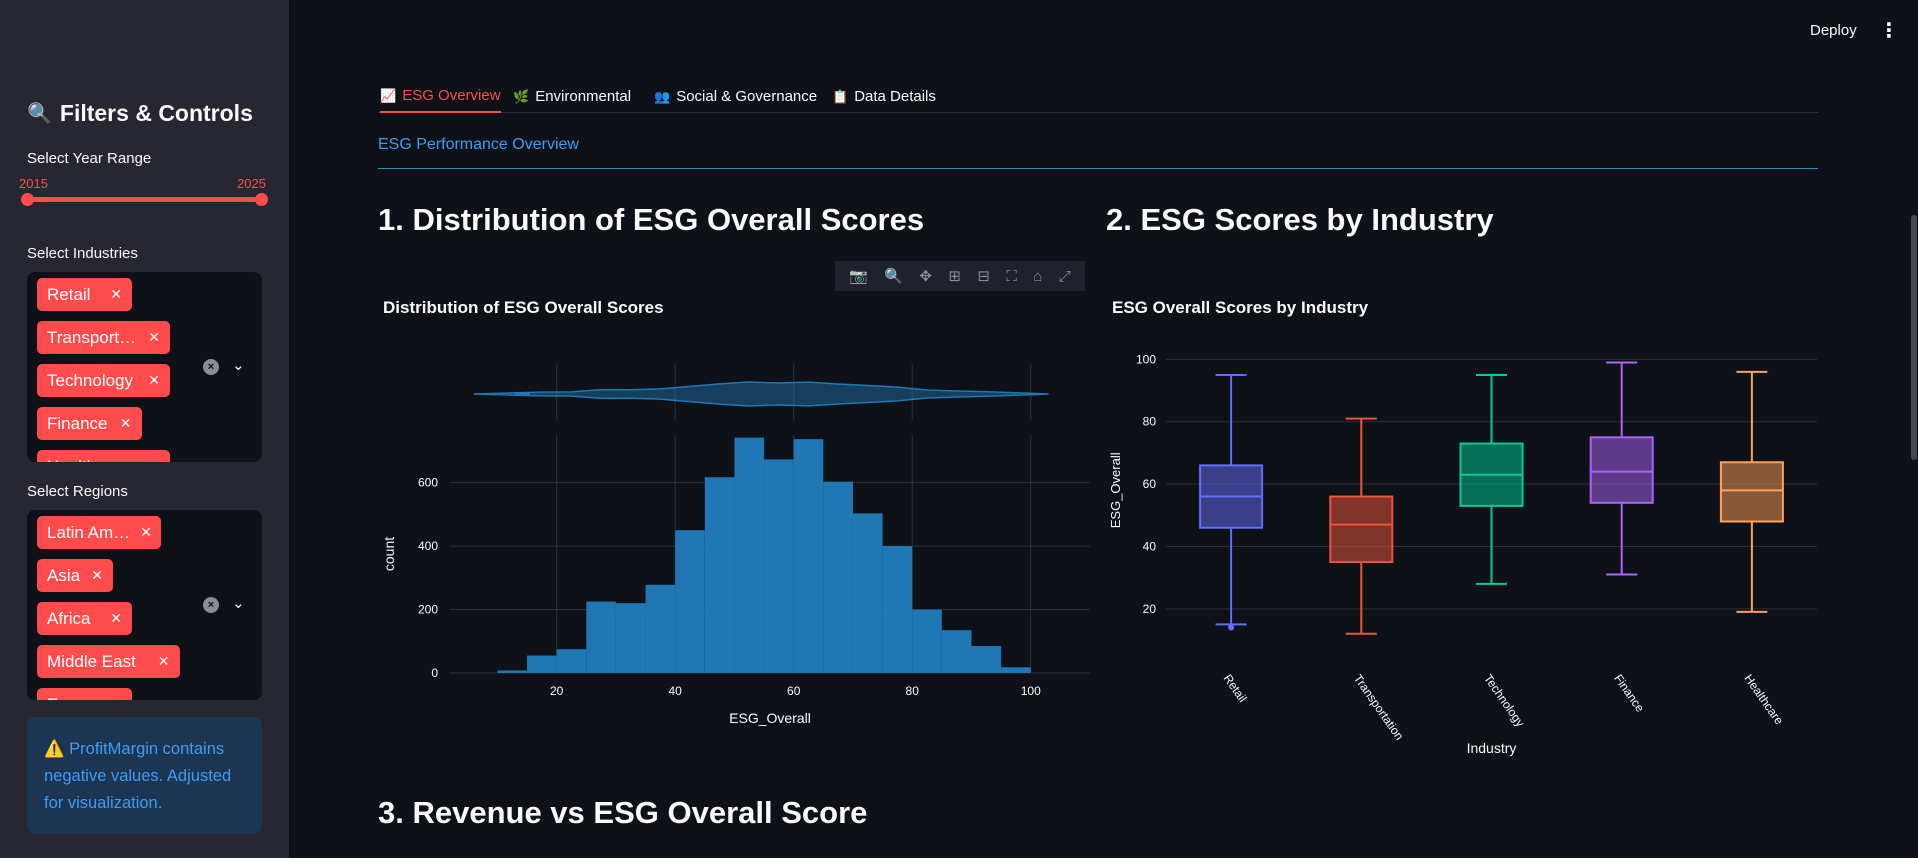 The width and height of the screenshot is (1918, 858). I want to click on x-tick-label: Technology, so click(1504, 701).